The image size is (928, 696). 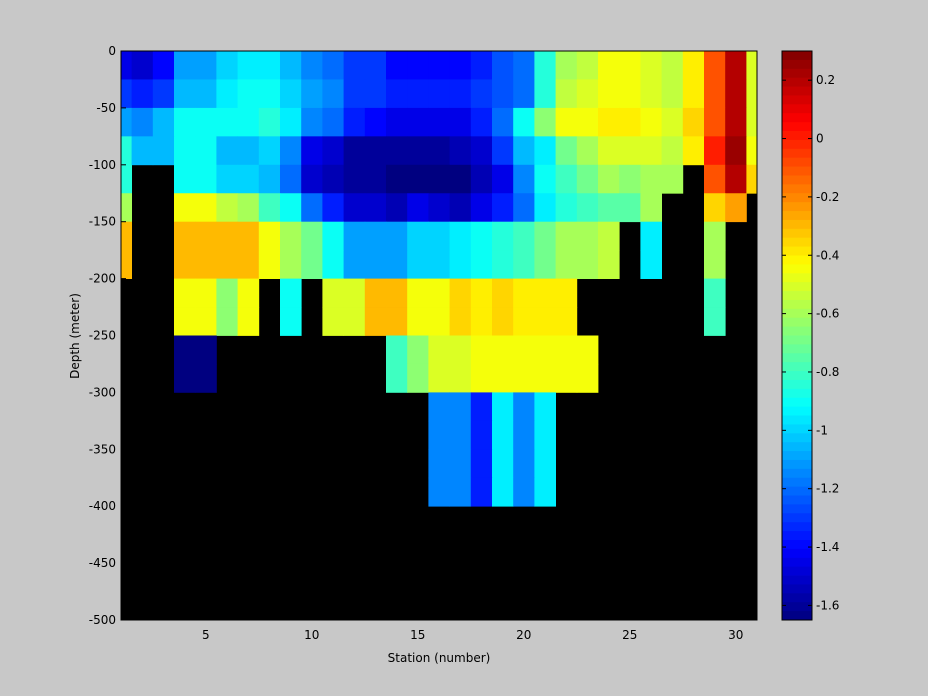 I want to click on x-axis-label: Station (number), so click(x=439, y=658).